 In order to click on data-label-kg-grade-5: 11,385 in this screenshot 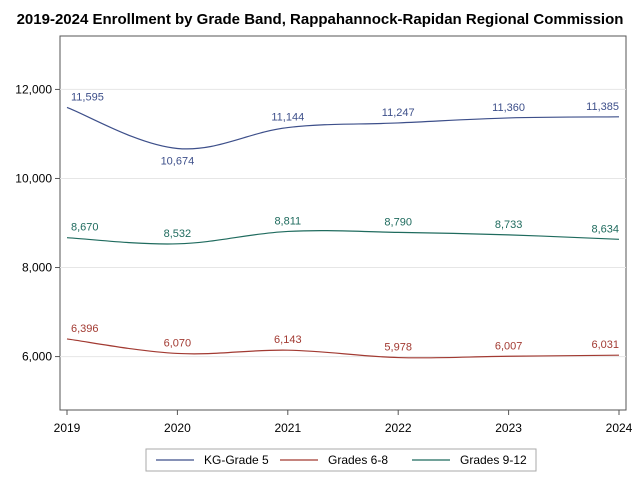, I will do `click(602, 107)`.